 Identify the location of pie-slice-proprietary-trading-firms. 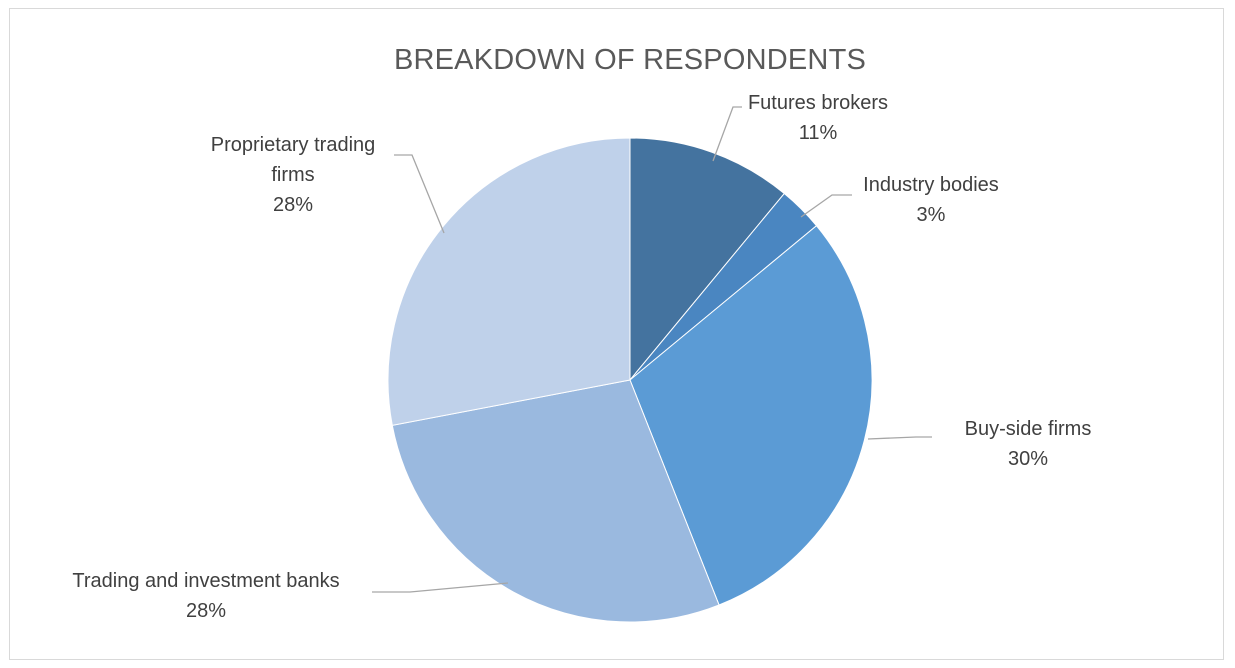
(509, 281).